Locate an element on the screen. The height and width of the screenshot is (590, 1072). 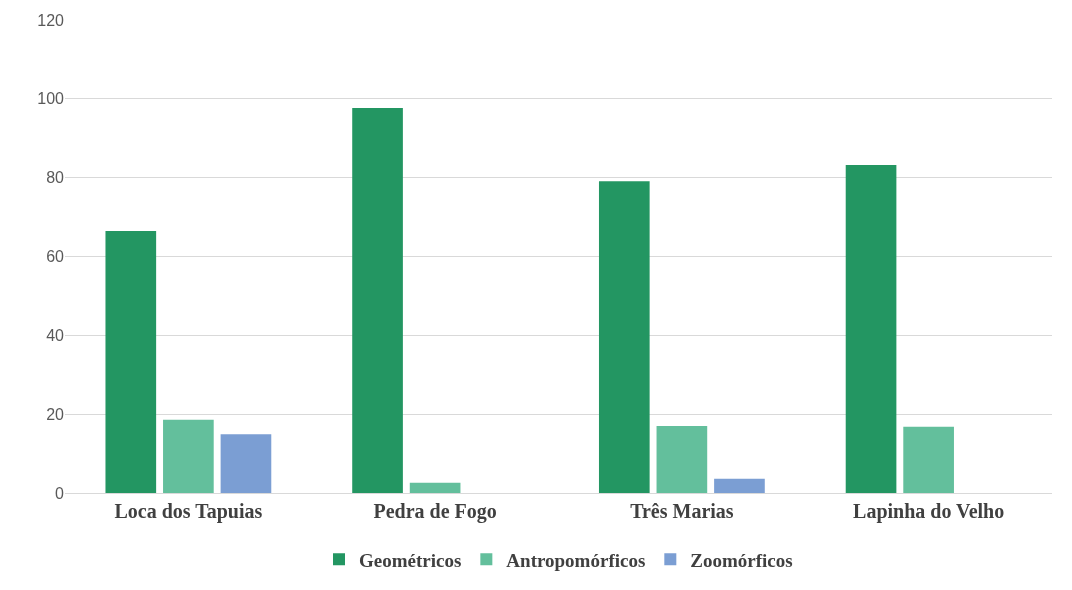
y-tick-label: 100 is located at coordinates (51, 99).